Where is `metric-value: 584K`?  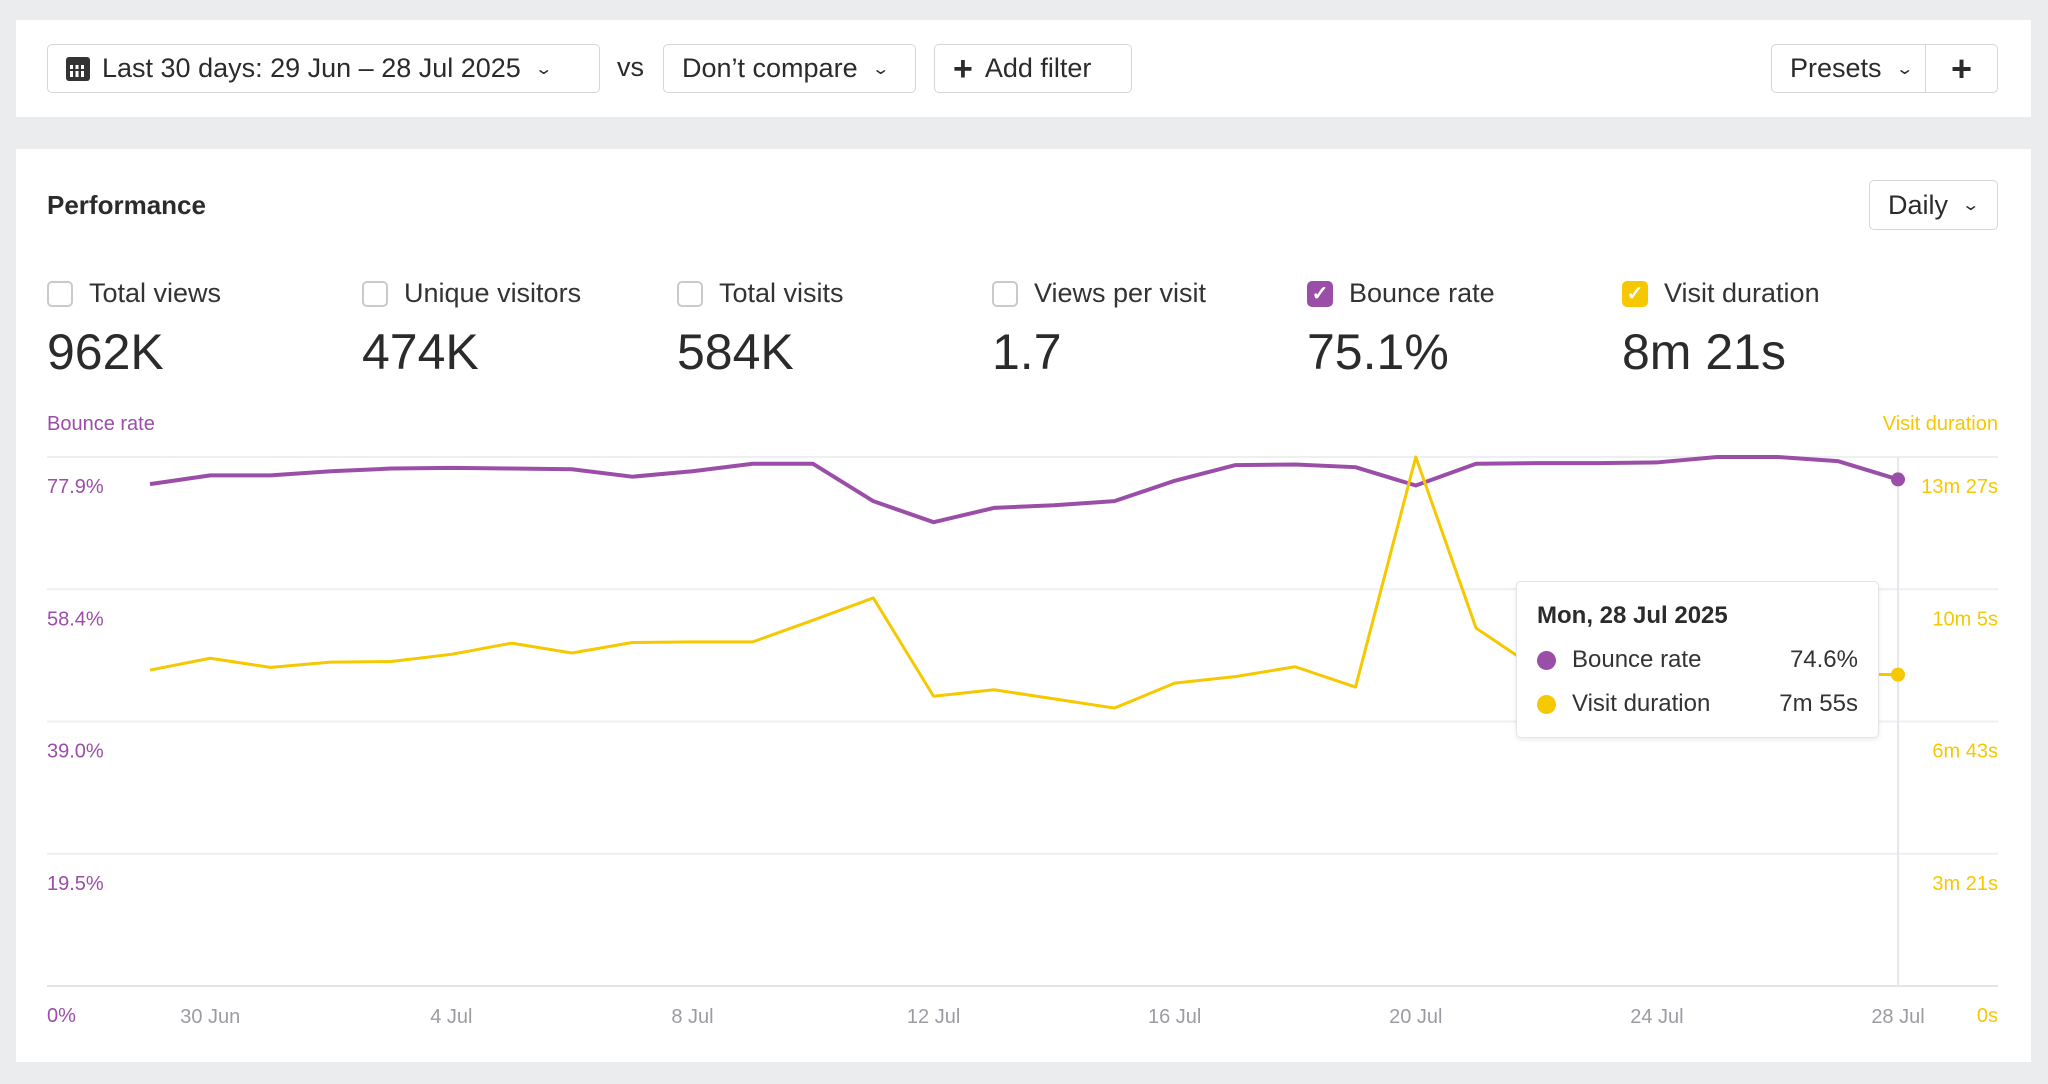 metric-value: 584K is located at coordinates (735, 352).